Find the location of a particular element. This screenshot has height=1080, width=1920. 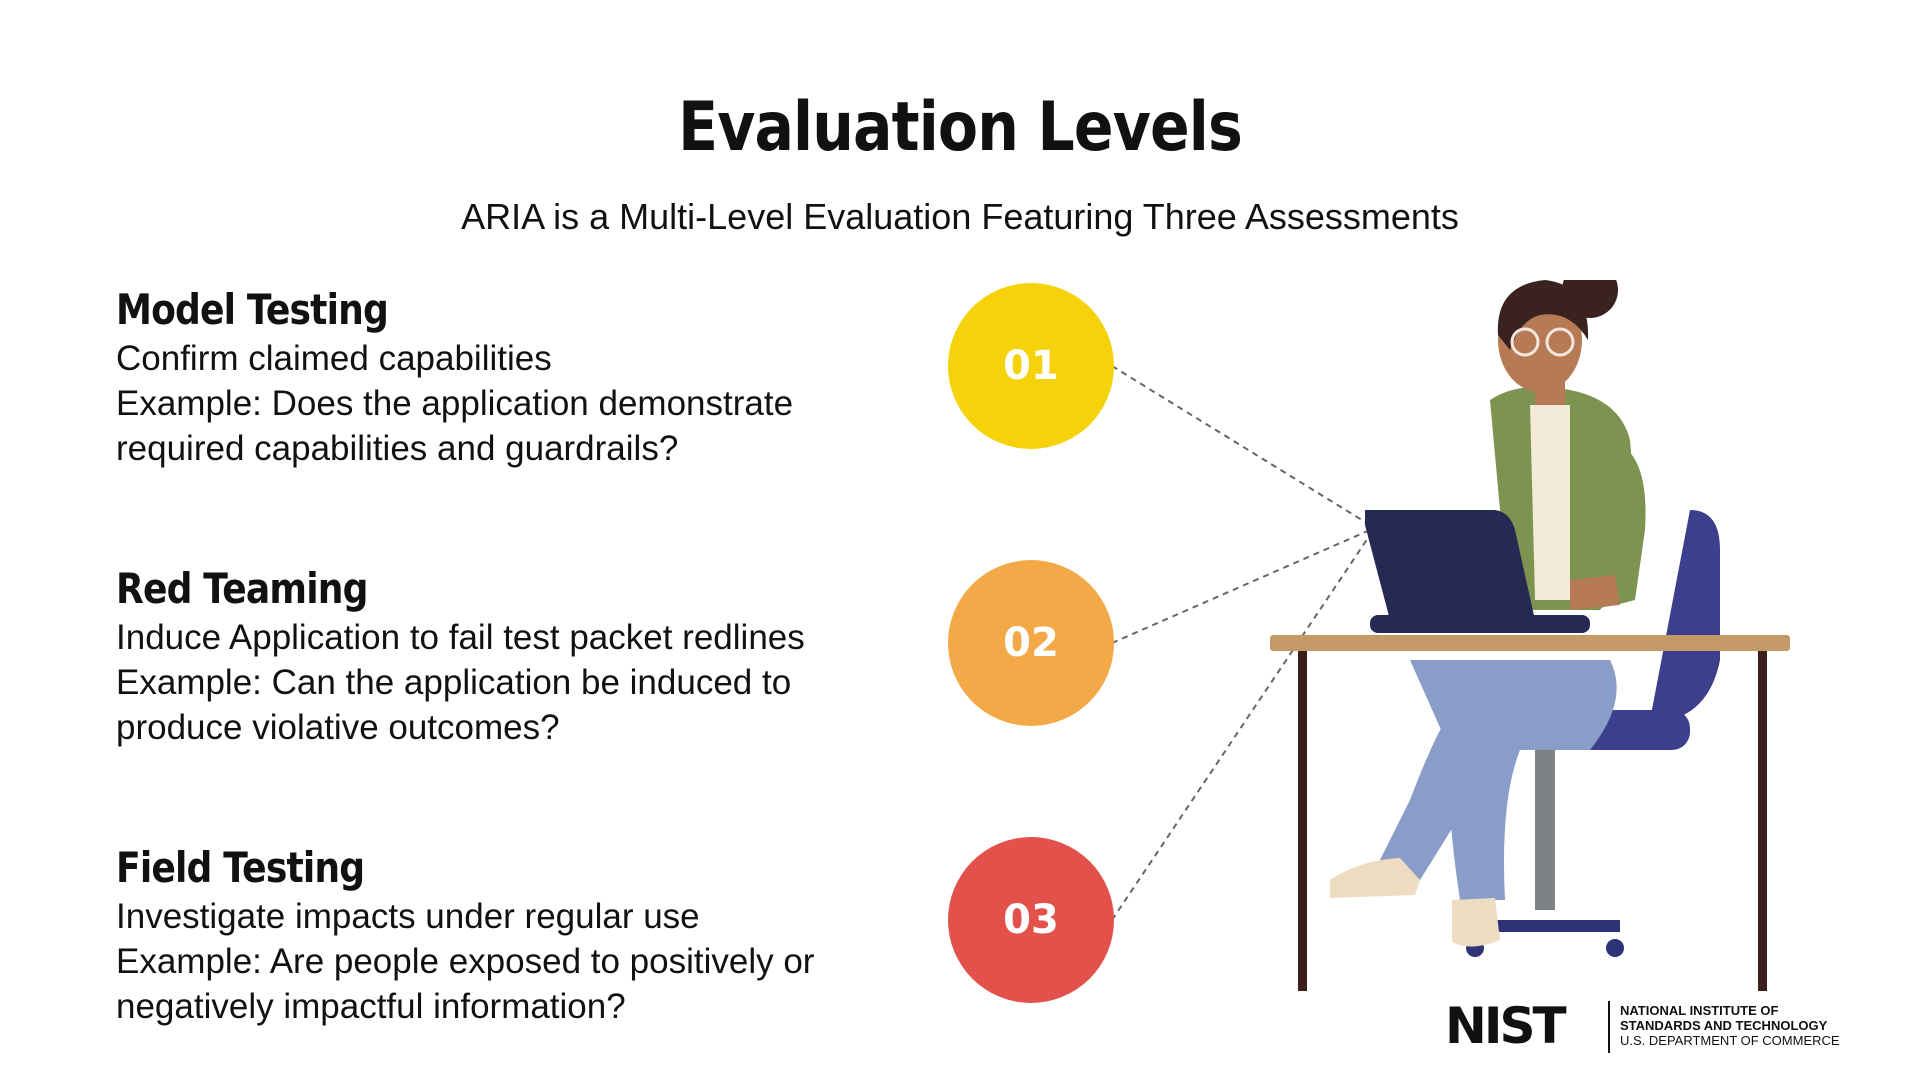

level-number-circle-03: 03 is located at coordinates (1031, 920).